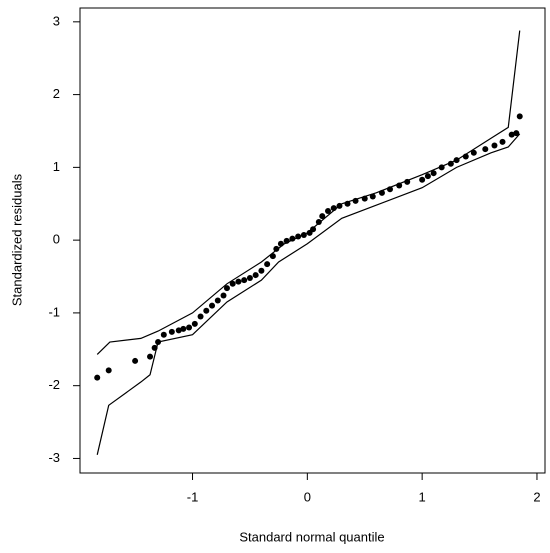  Describe the element at coordinates (16, 239) in the screenshot. I see `y-axis-label: Standardized residuals` at that location.